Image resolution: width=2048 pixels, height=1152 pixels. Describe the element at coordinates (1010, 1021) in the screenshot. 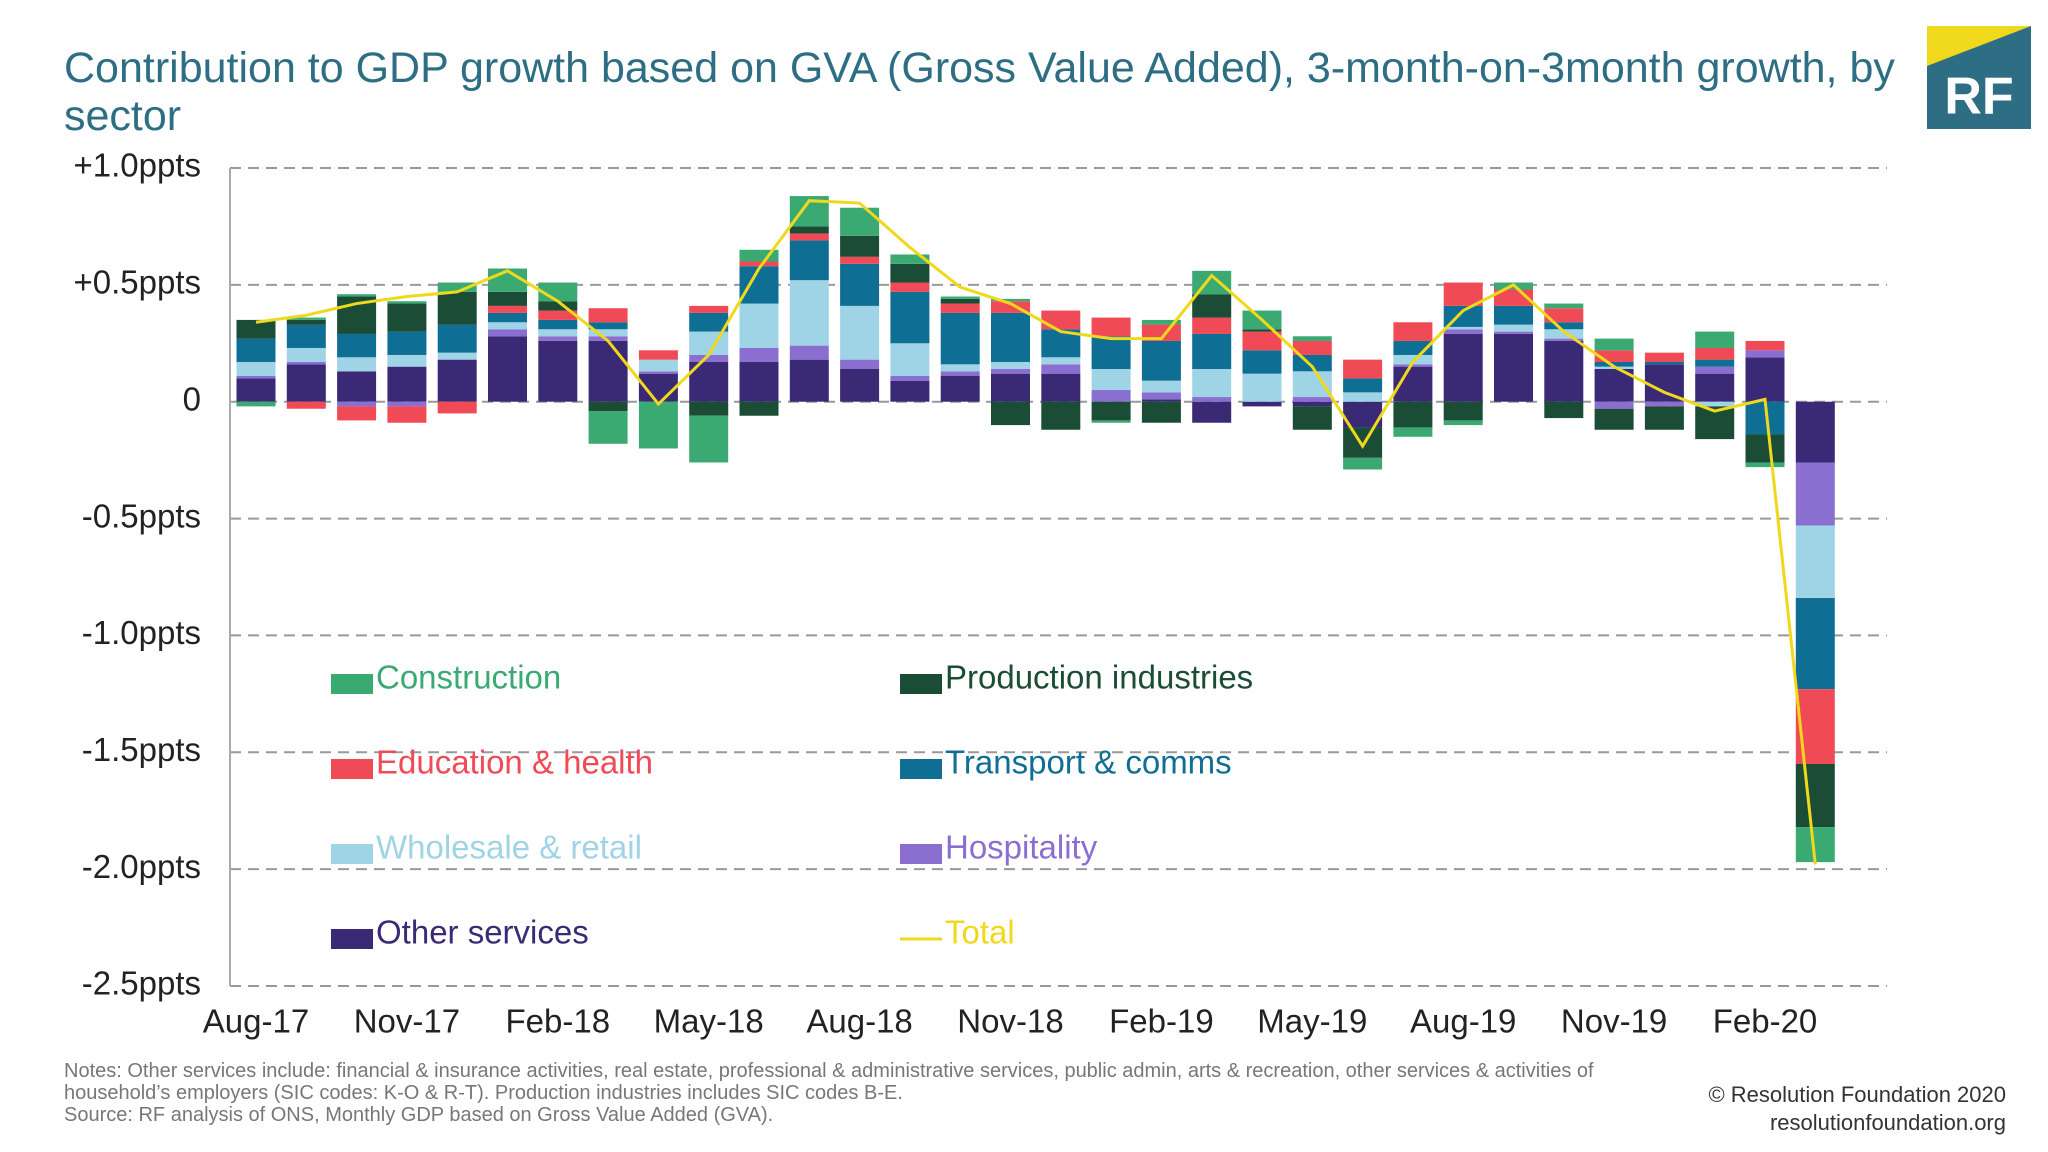

I see `x-tick-label: Nov-18` at that location.